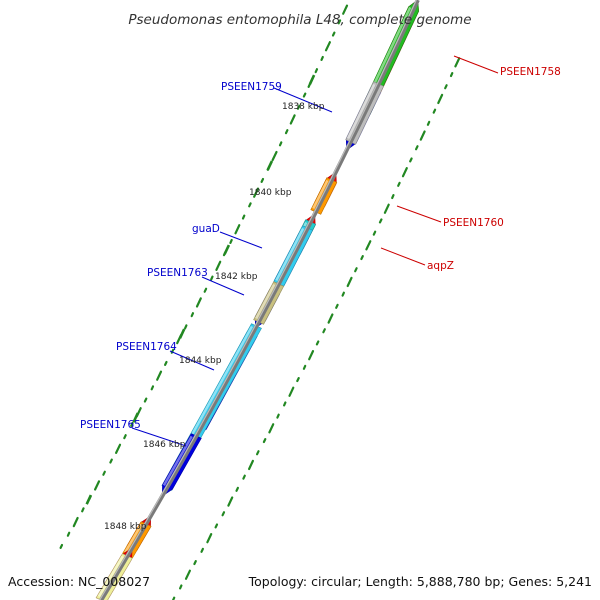 This screenshot has width=600, height=600. What do you see at coordinates (320, 194) in the screenshot?
I see `feature-pseen1760-shine` at bounding box center [320, 194].